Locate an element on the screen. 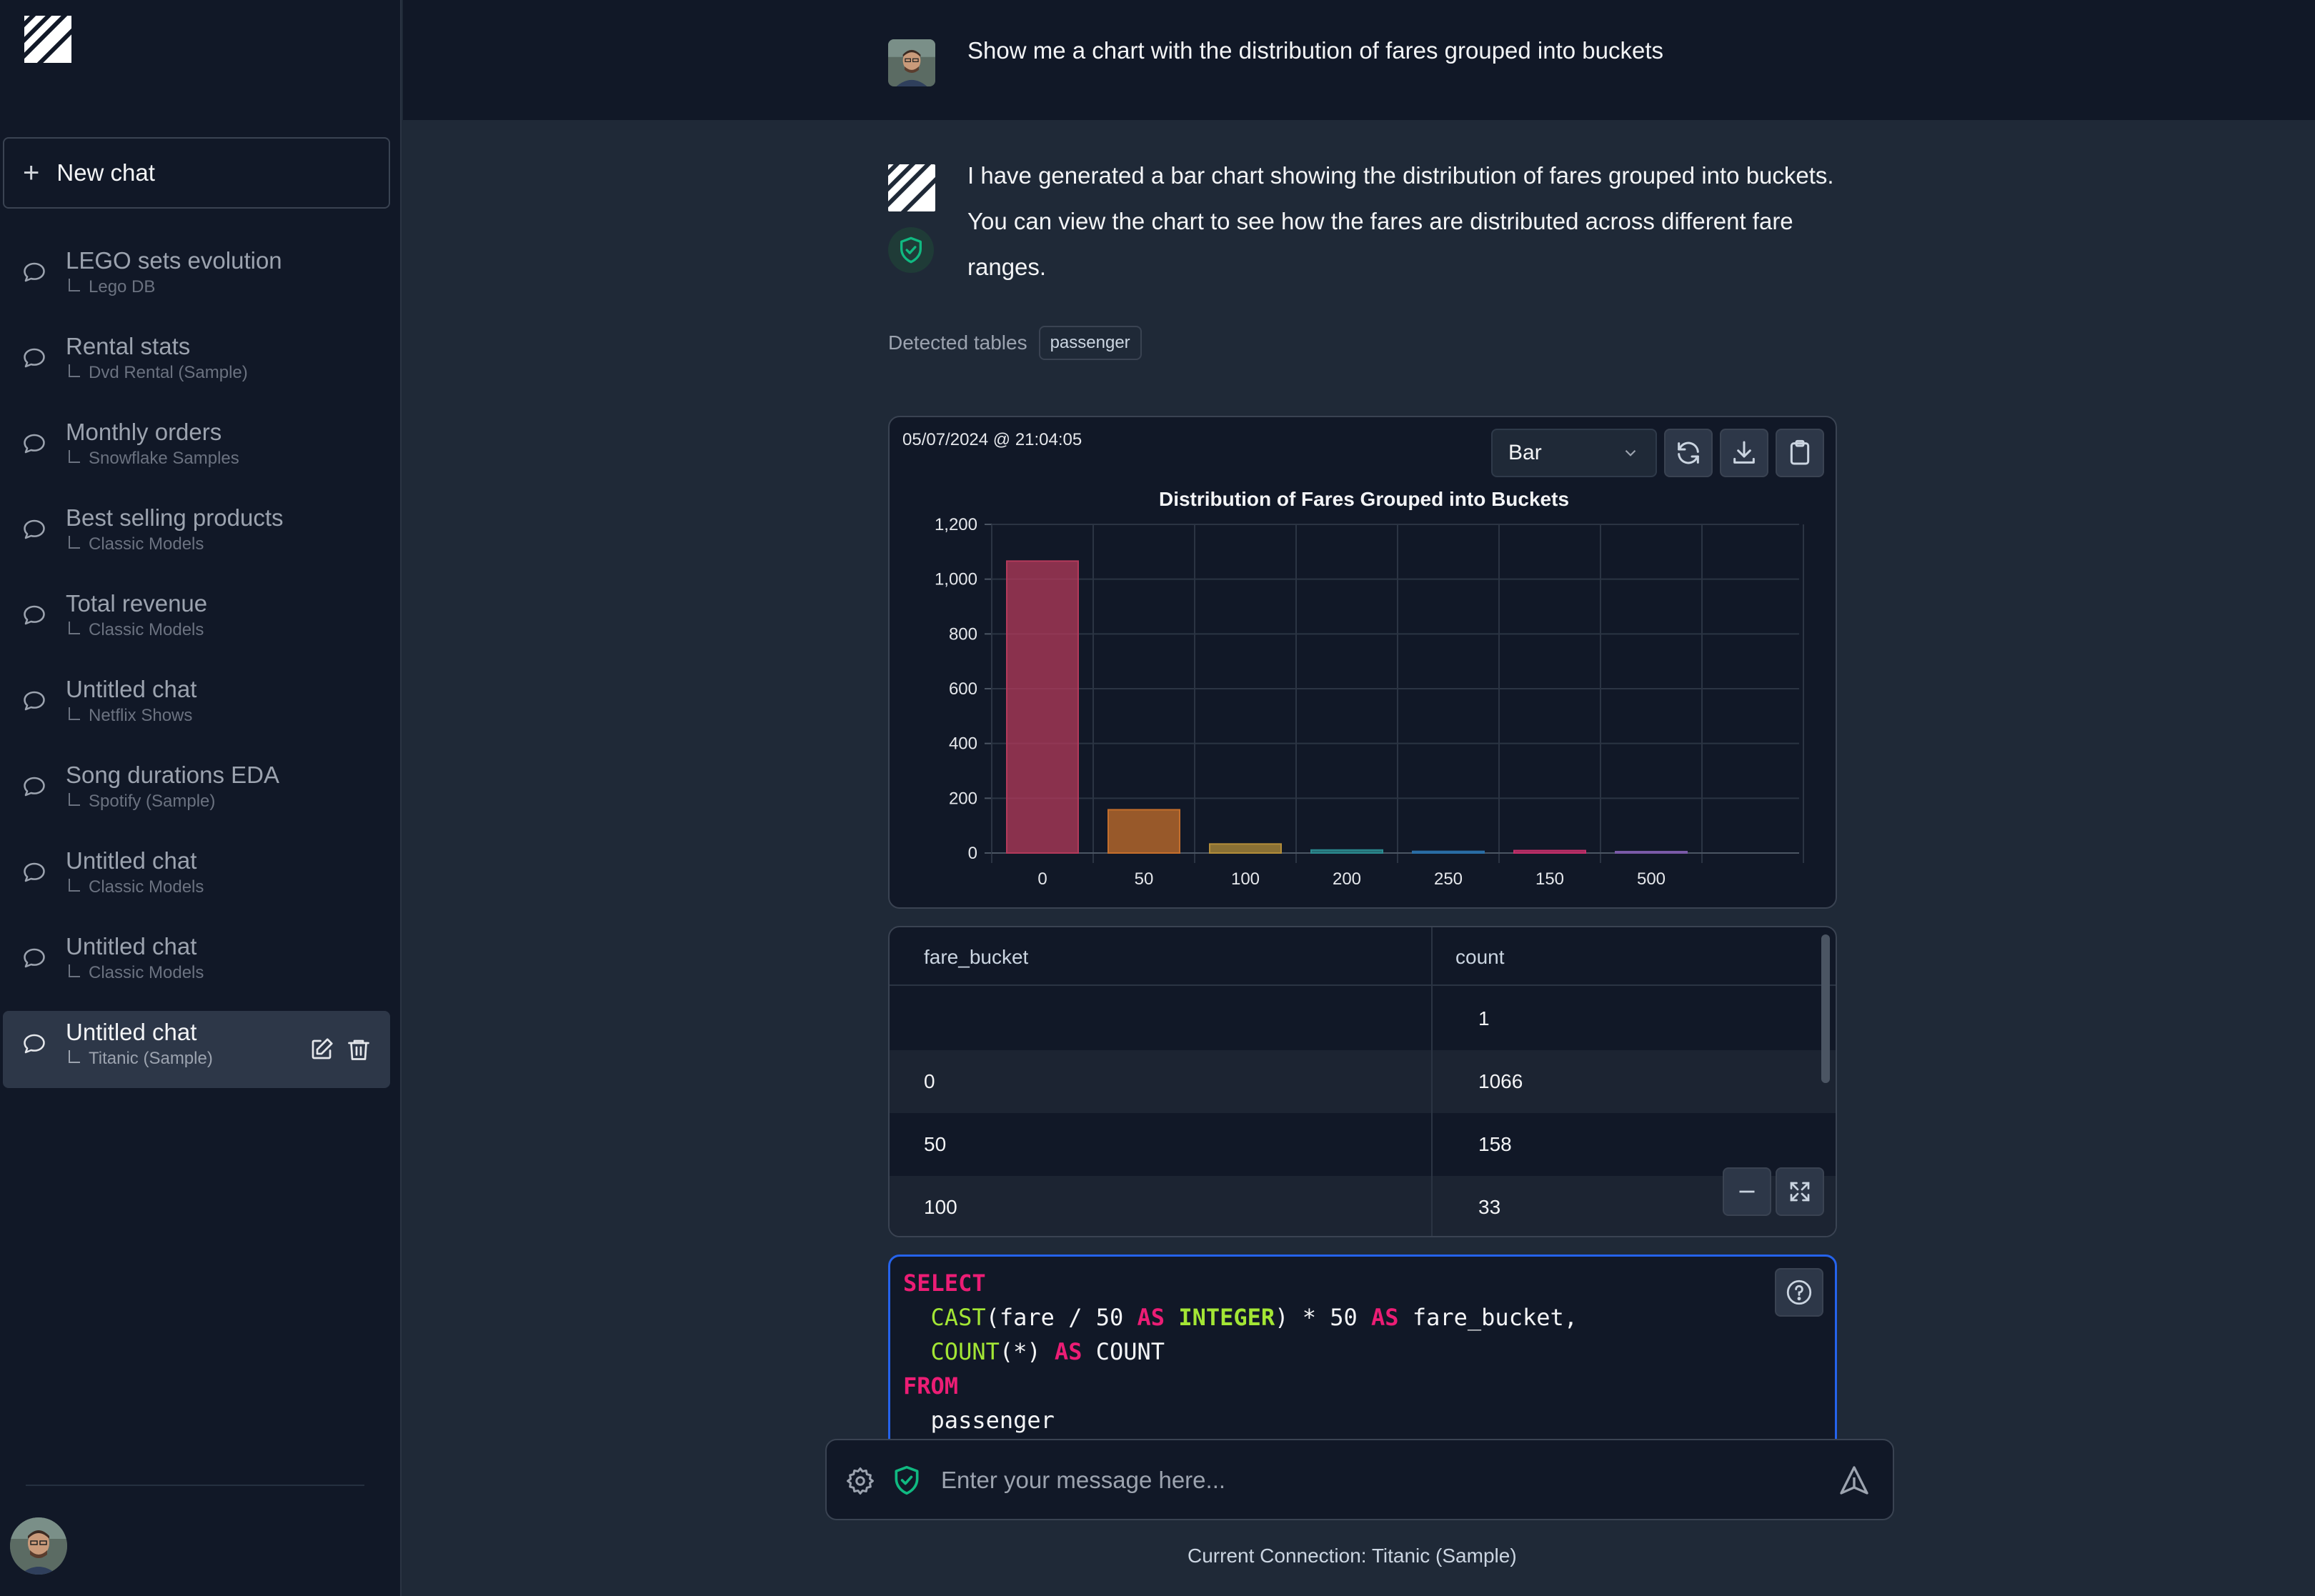 The width and height of the screenshot is (2315, 1596). y-tick-label: 1,000 is located at coordinates (956, 579).